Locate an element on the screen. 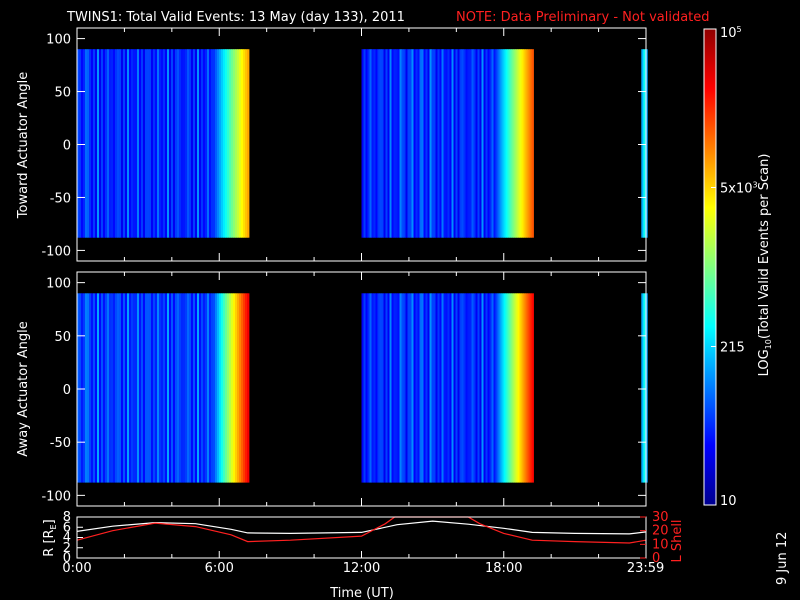  colorbar-label: LOG10(Total Valid Events per Scan) is located at coordinates (765, 265).